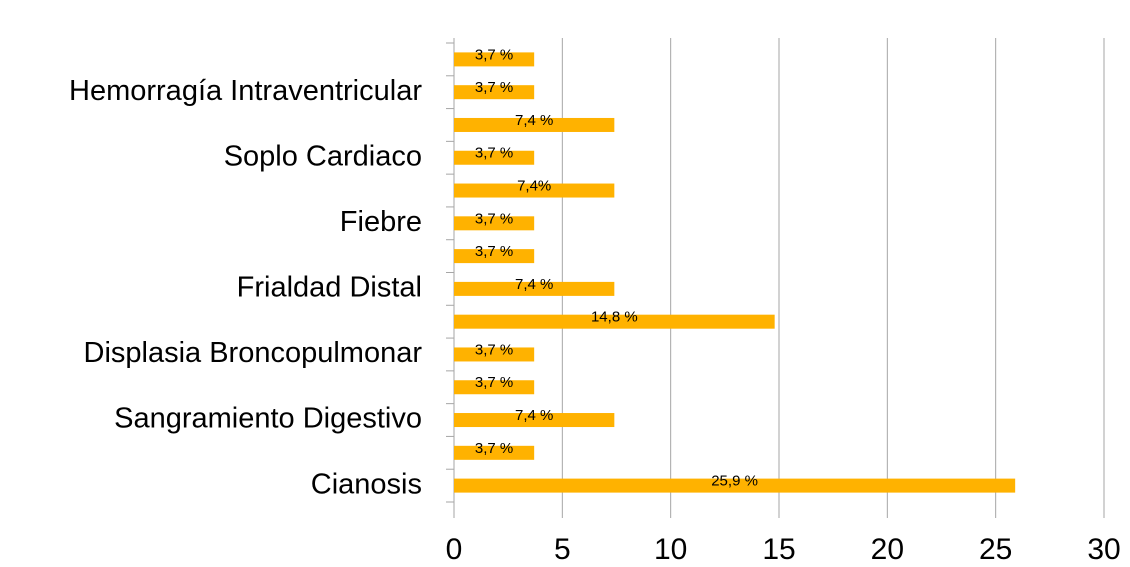 The image size is (1130, 567). What do you see at coordinates (614, 317) in the screenshot?
I see `value-label: 14,8 %` at bounding box center [614, 317].